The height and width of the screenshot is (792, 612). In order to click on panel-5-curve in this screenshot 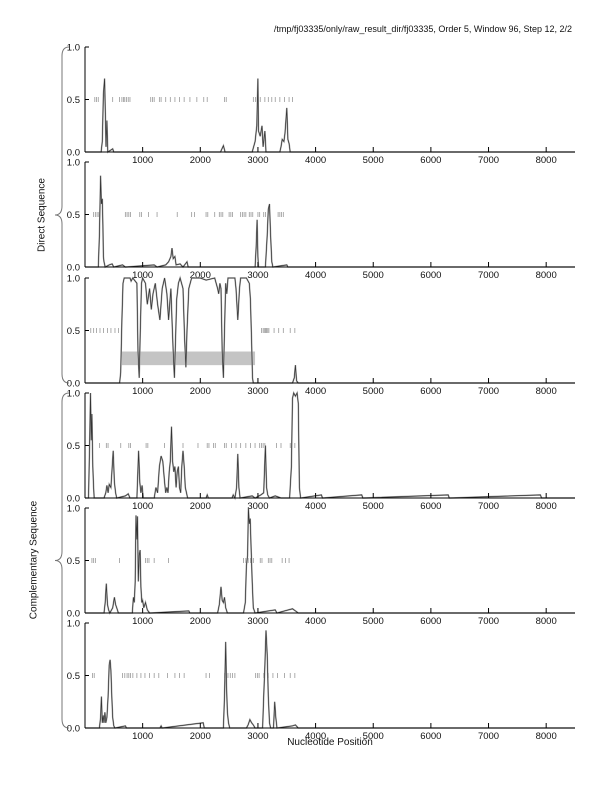, I will do `click(330, 560)`.